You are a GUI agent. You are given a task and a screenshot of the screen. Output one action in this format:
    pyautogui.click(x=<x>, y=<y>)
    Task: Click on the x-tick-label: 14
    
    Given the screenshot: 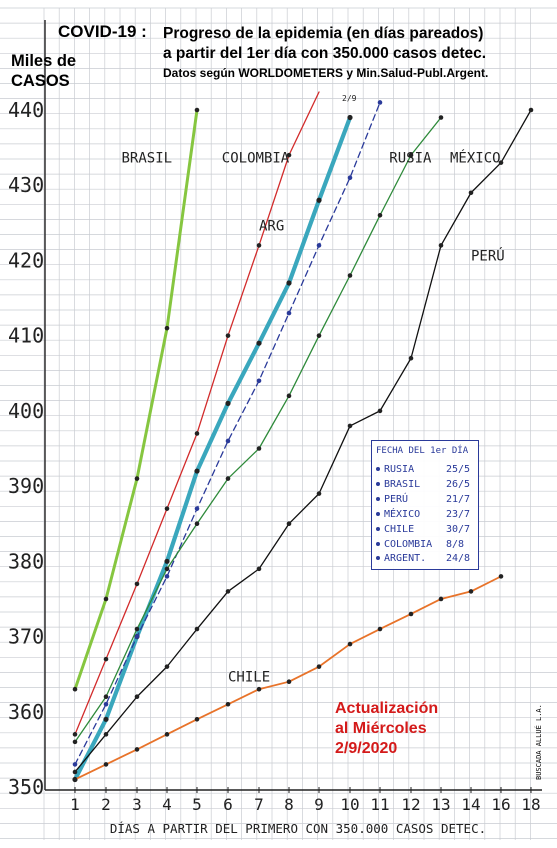 What is the action you would take?
    pyautogui.click(x=470, y=804)
    